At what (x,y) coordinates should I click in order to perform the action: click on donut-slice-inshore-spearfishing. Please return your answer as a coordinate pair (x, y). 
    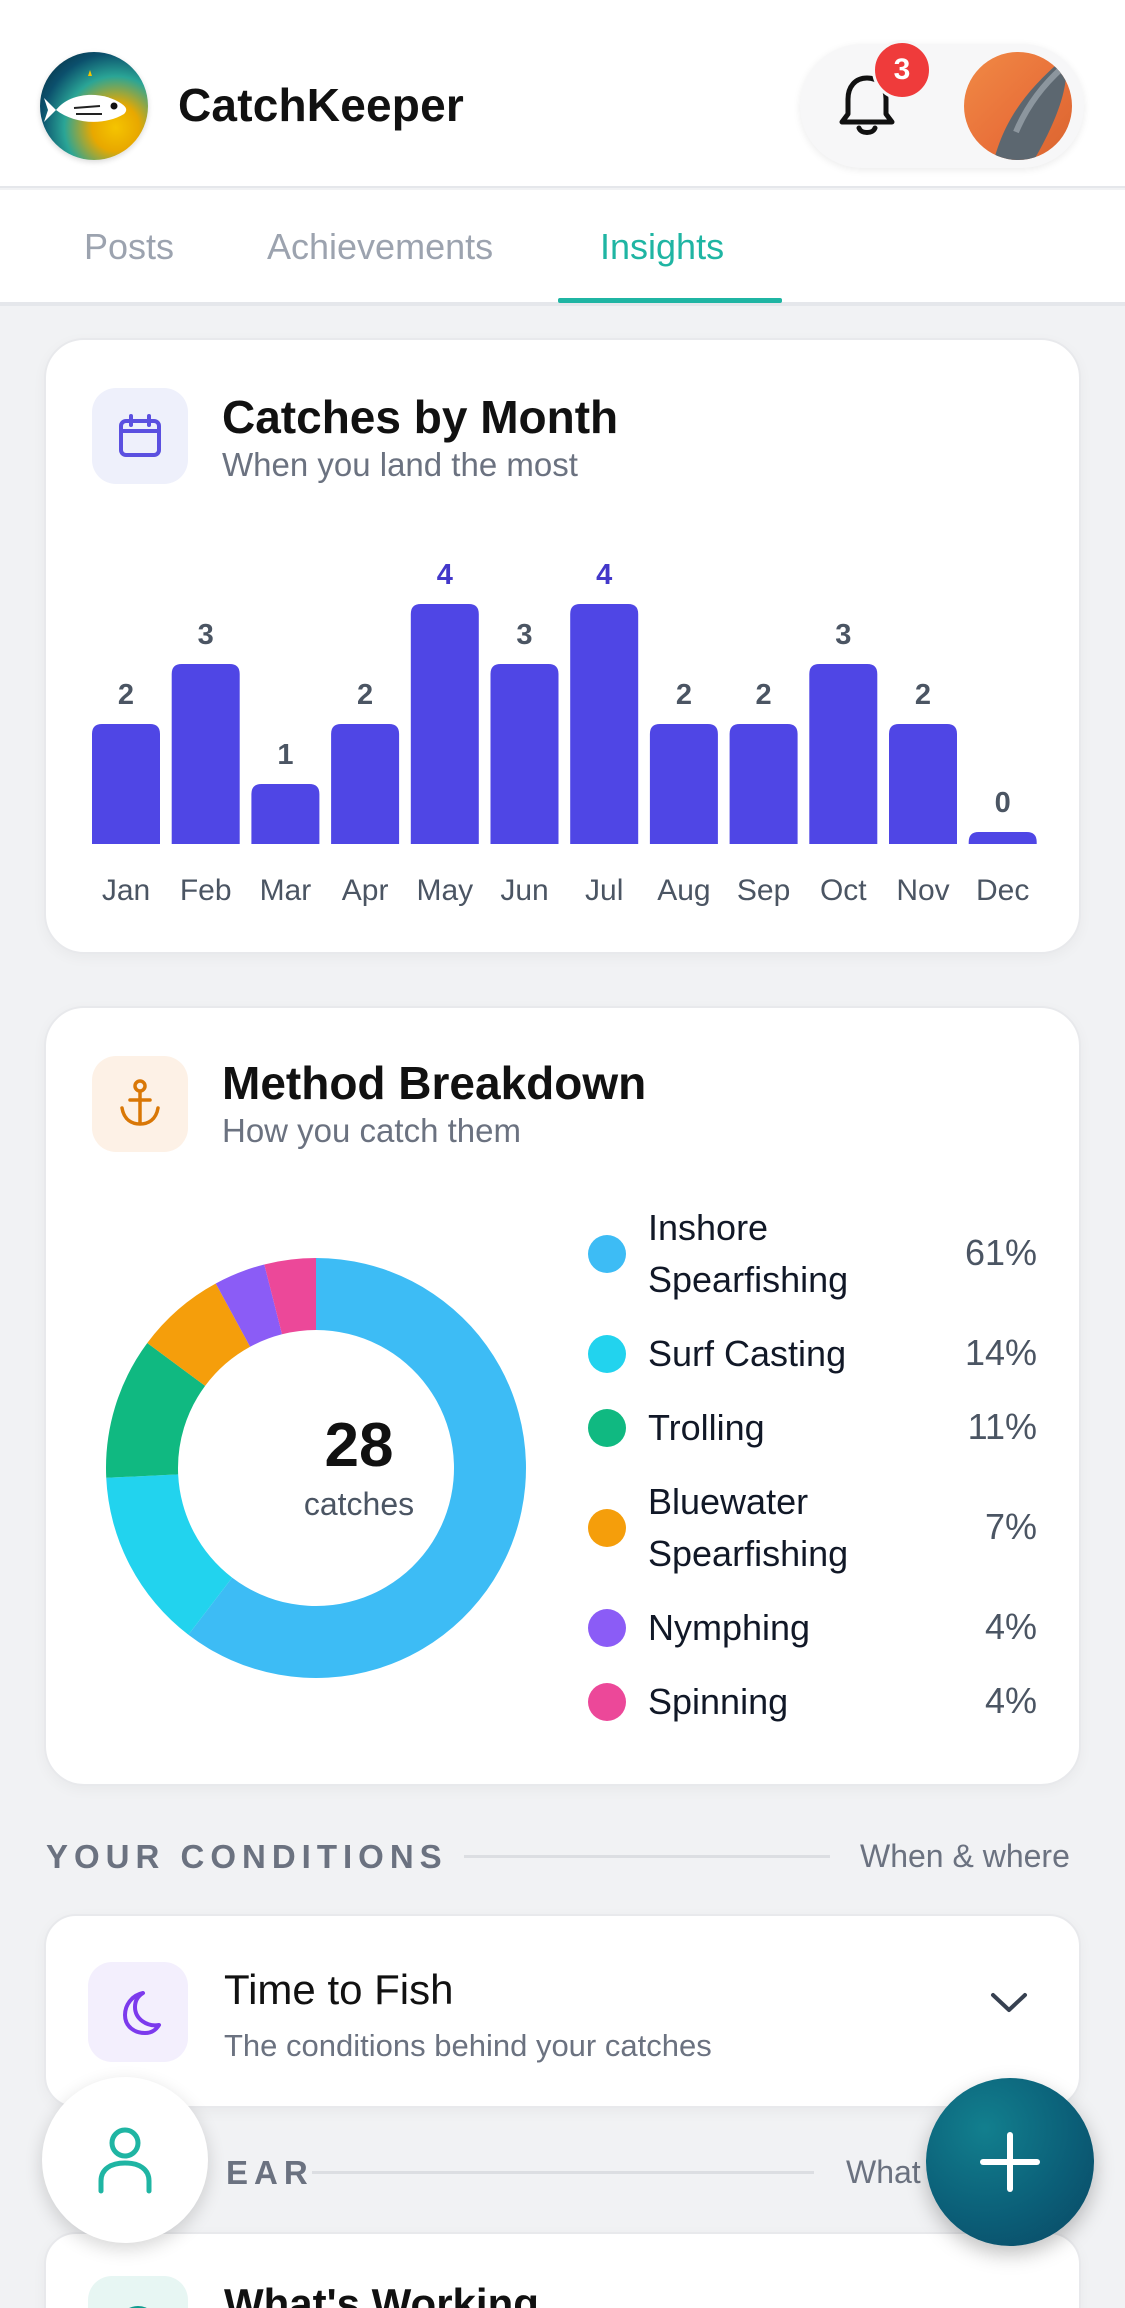
    Looking at the image, I should click on (357, 1468).